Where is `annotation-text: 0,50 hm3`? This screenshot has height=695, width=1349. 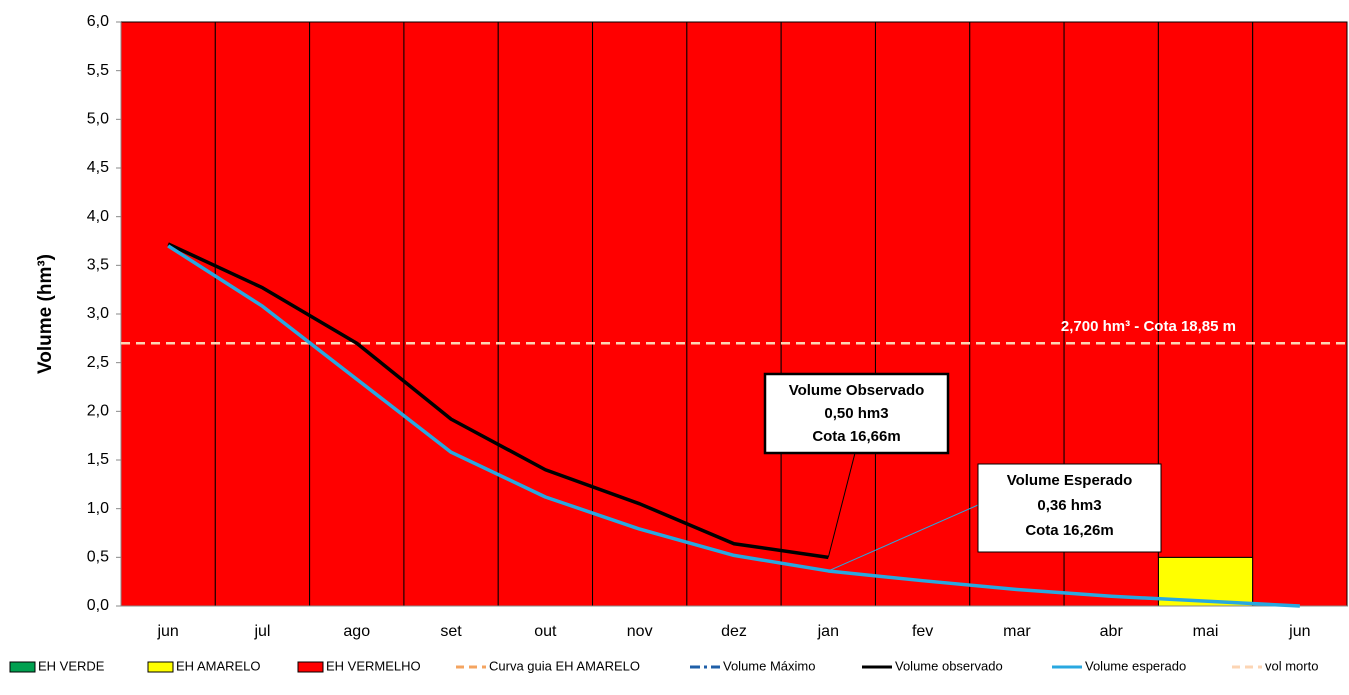
annotation-text: 0,50 hm3 is located at coordinates (856, 413).